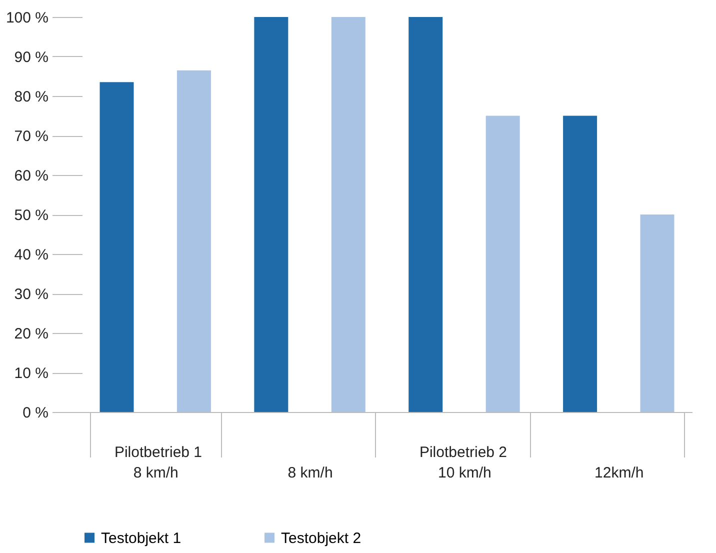 The height and width of the screenshot is (553, 716). I want to click on y-tick-label: 100 %, so click(27, 18).